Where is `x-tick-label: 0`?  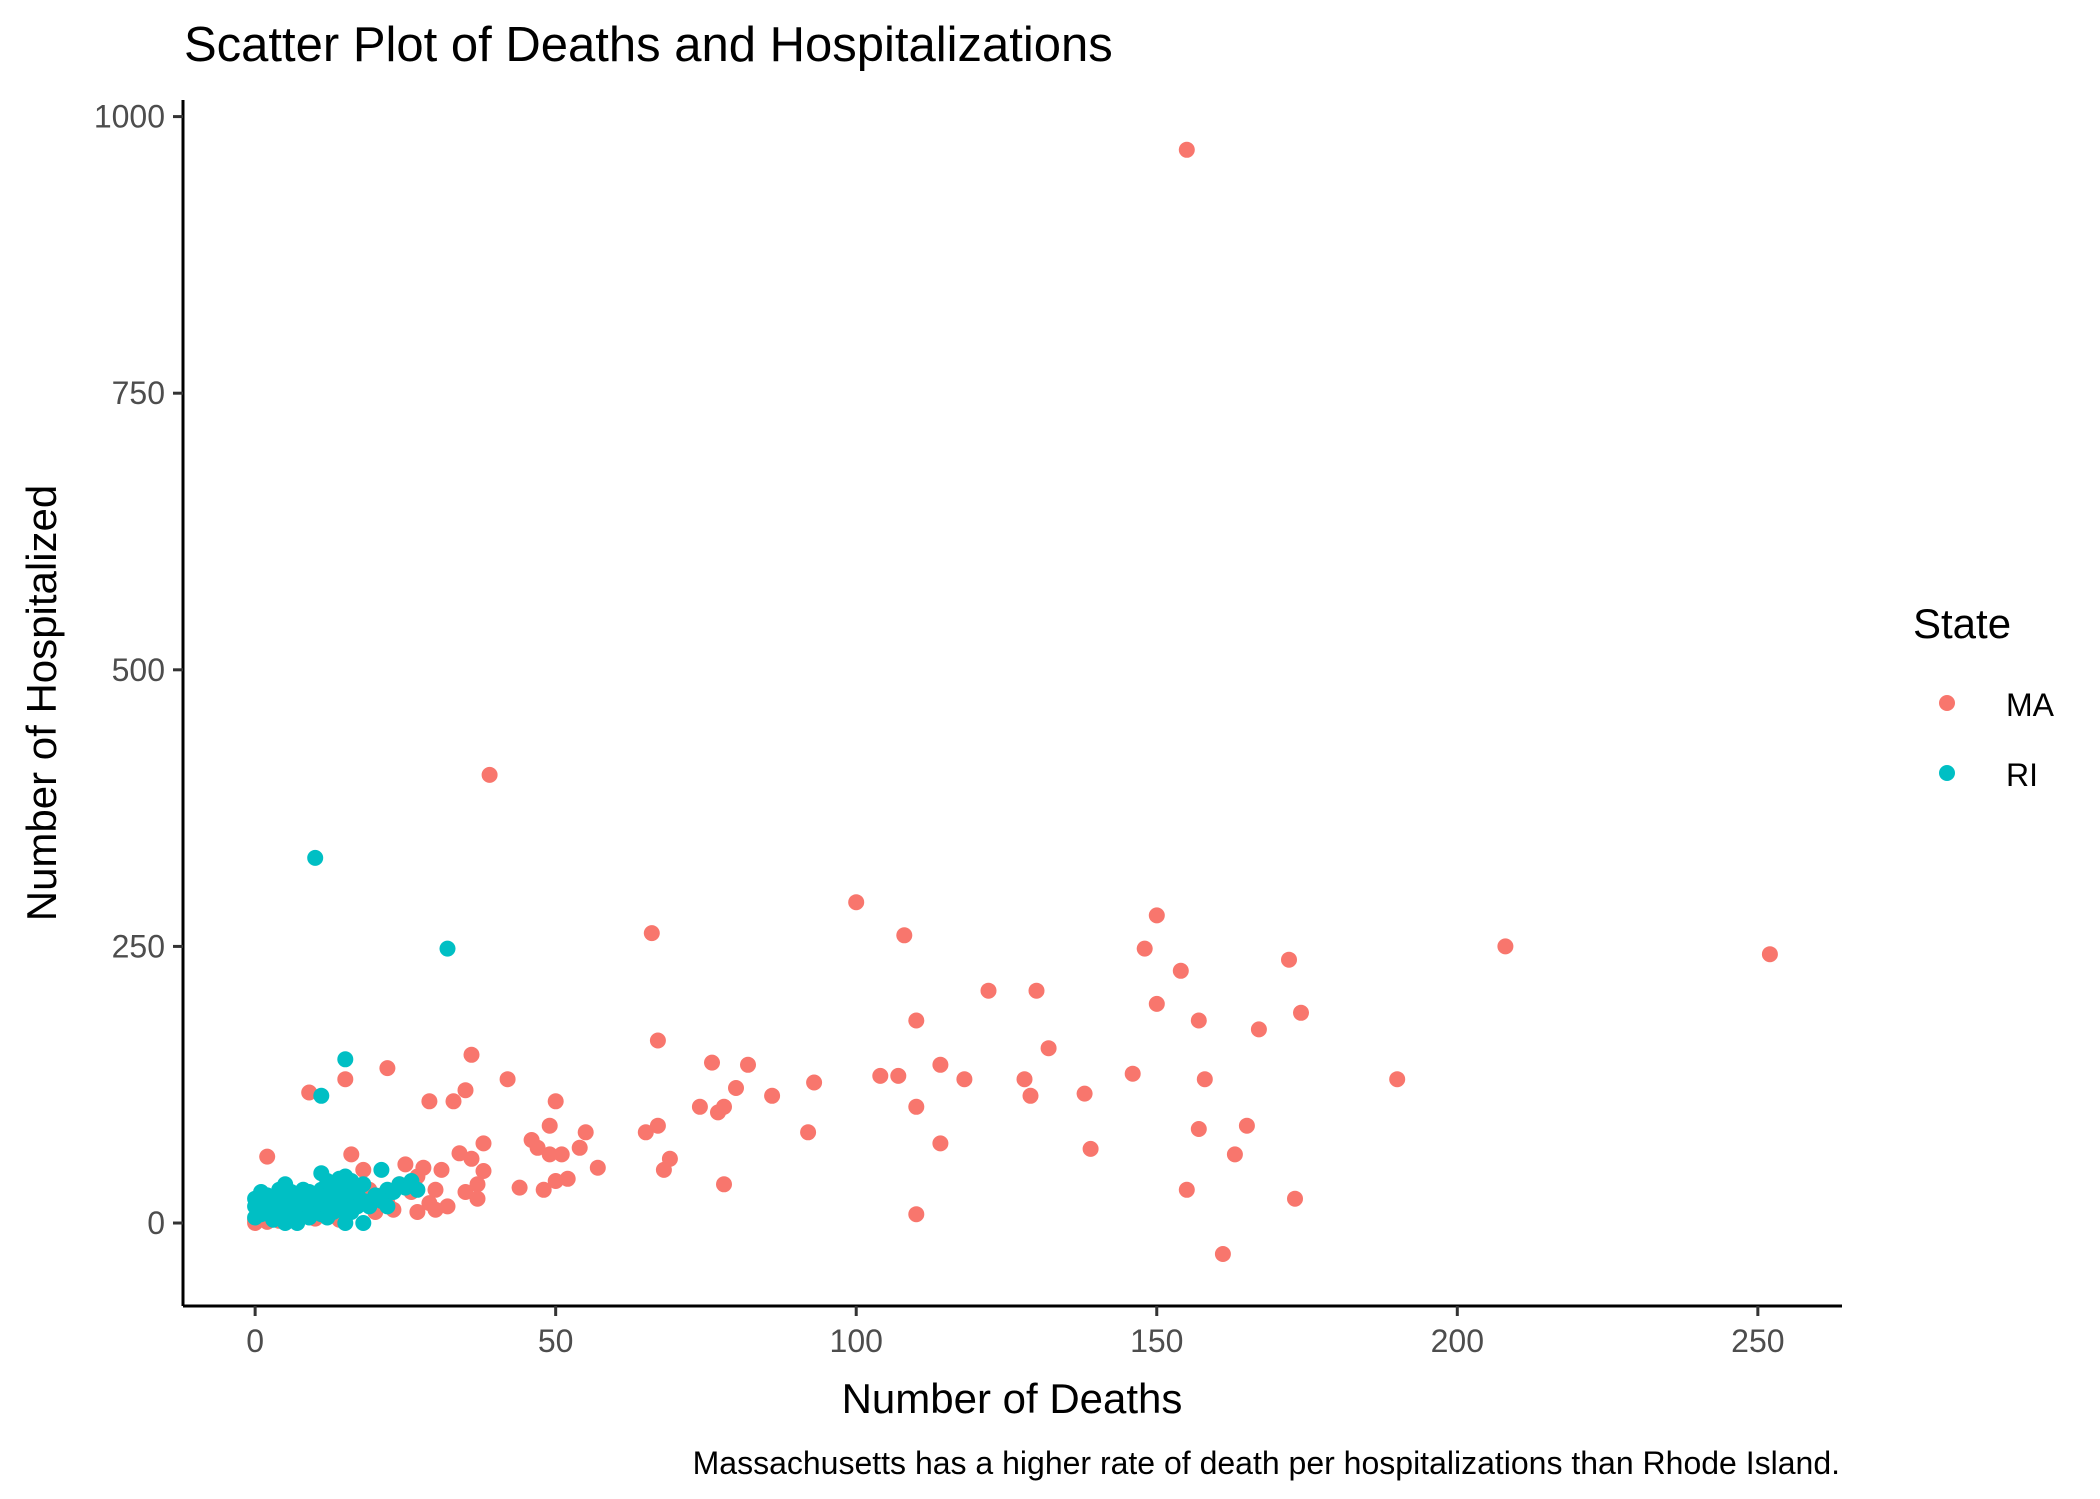 x-tick-label: 0 is located at coordinates (255, 1341).